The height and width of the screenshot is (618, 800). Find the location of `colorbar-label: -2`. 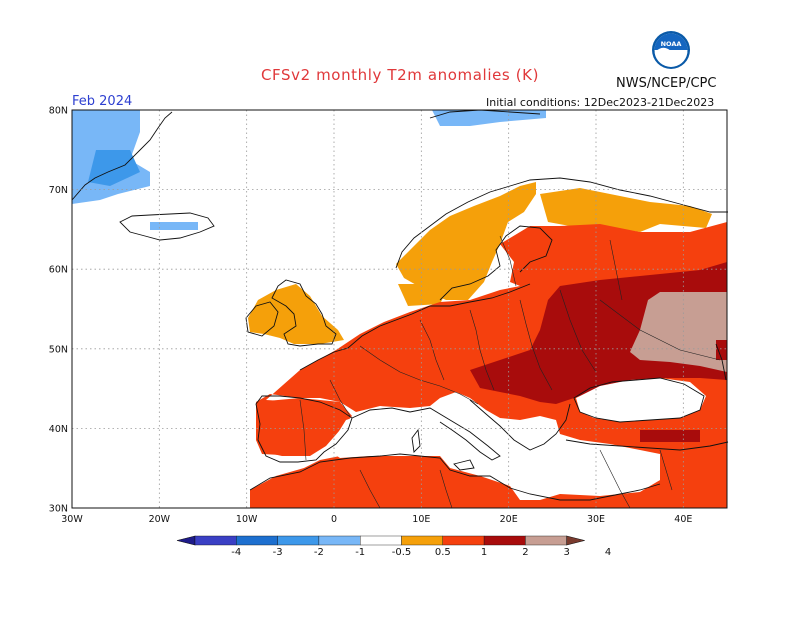

colorbar-label: -2 is located at coordinates (319, 552).